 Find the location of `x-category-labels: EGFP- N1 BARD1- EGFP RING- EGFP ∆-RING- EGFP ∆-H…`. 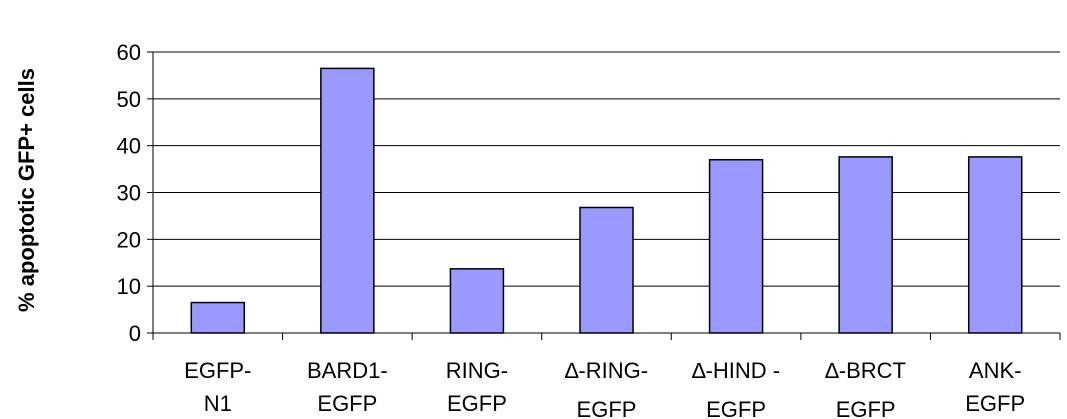

x-category-labels: EGFP- N1 BARD1- EGFP RING- EGFP ∆-RING- EGFP ∆-H… is located at coordinates (604, 388).